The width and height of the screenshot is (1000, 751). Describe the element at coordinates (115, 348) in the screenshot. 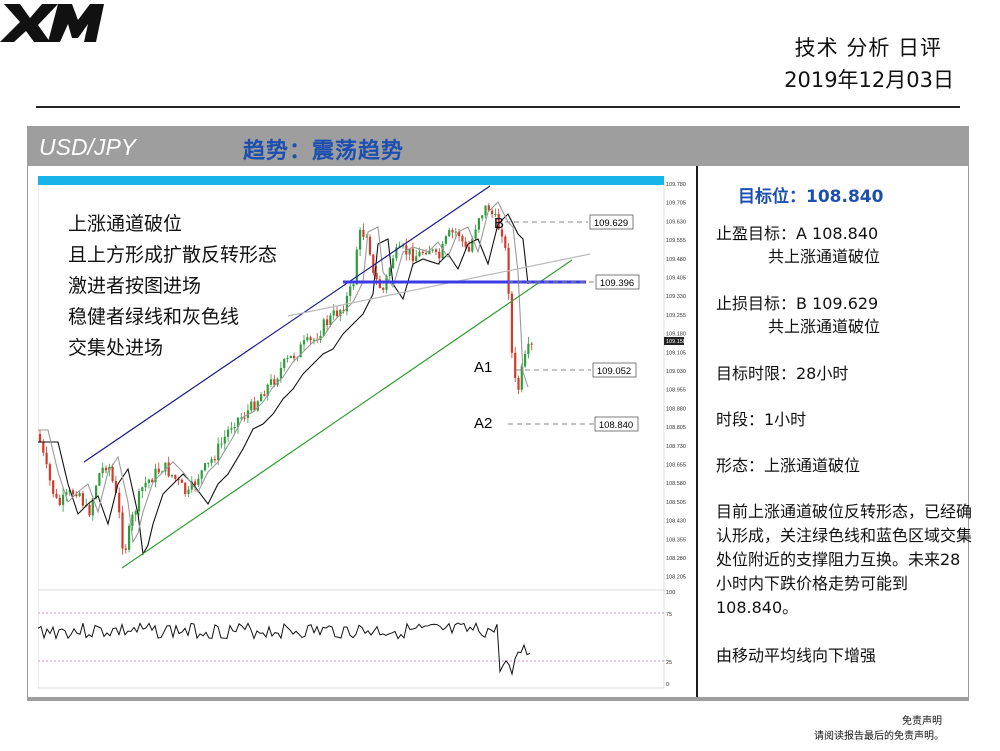

I see `annotation-line-5: 交集处进场` at that location.